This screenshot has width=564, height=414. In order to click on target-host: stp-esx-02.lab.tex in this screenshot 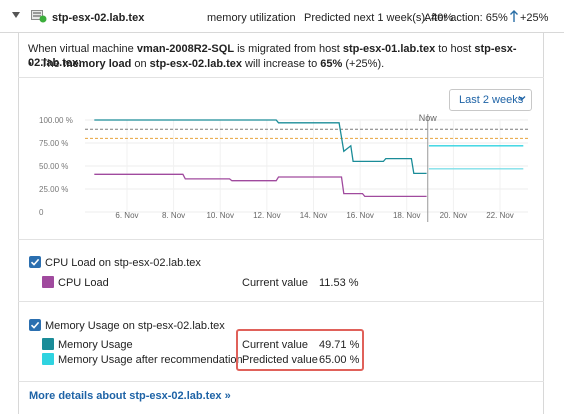, I will do `click(272, 56)`.